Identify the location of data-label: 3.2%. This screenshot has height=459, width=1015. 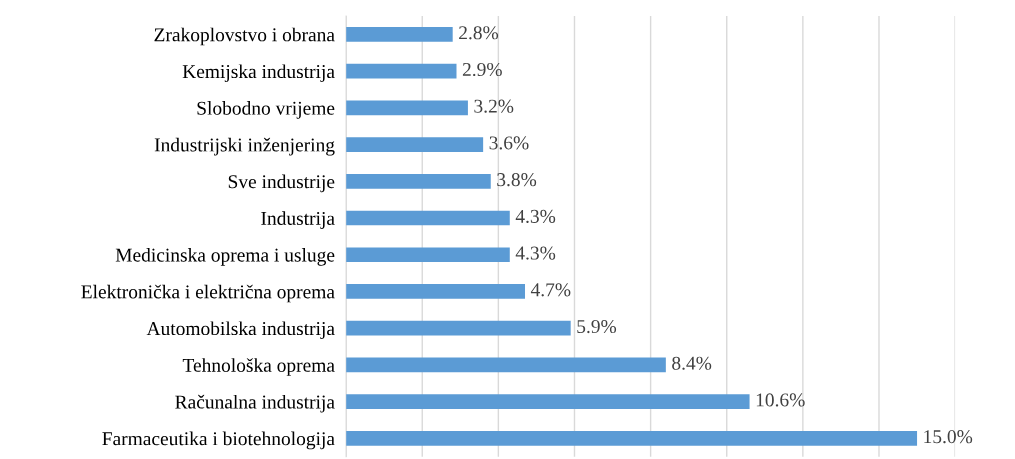
(494, 106).